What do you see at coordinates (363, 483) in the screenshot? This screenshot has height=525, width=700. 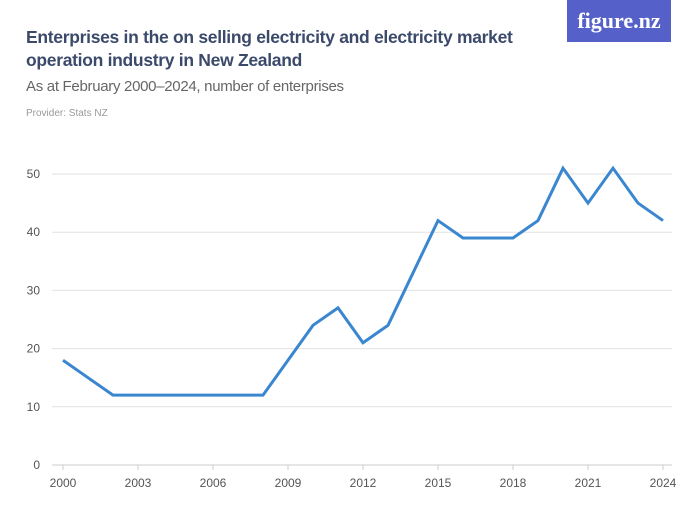 I see `x-tick-label: 2012` at bounding box center [363, 483].